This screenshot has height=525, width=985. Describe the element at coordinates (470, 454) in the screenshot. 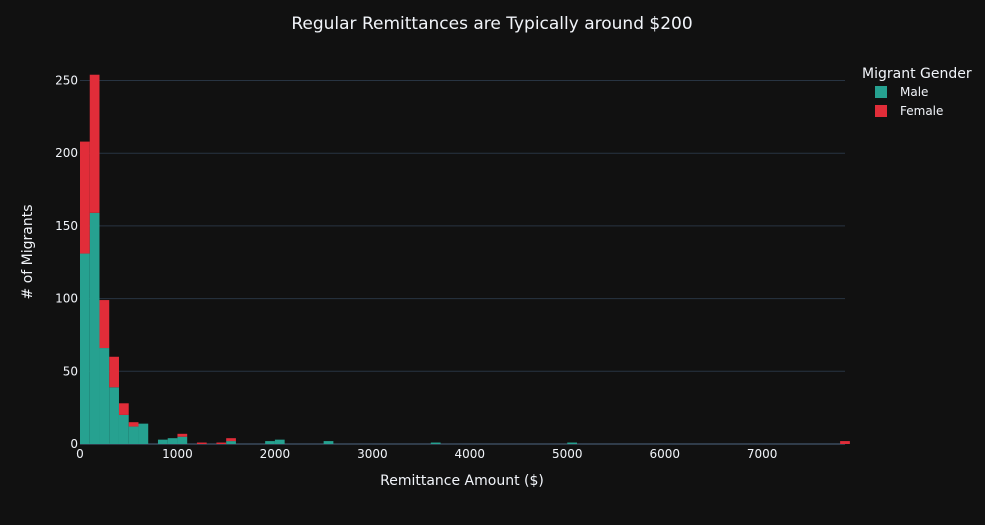

I see `x-tick-label: 4000` at that location.